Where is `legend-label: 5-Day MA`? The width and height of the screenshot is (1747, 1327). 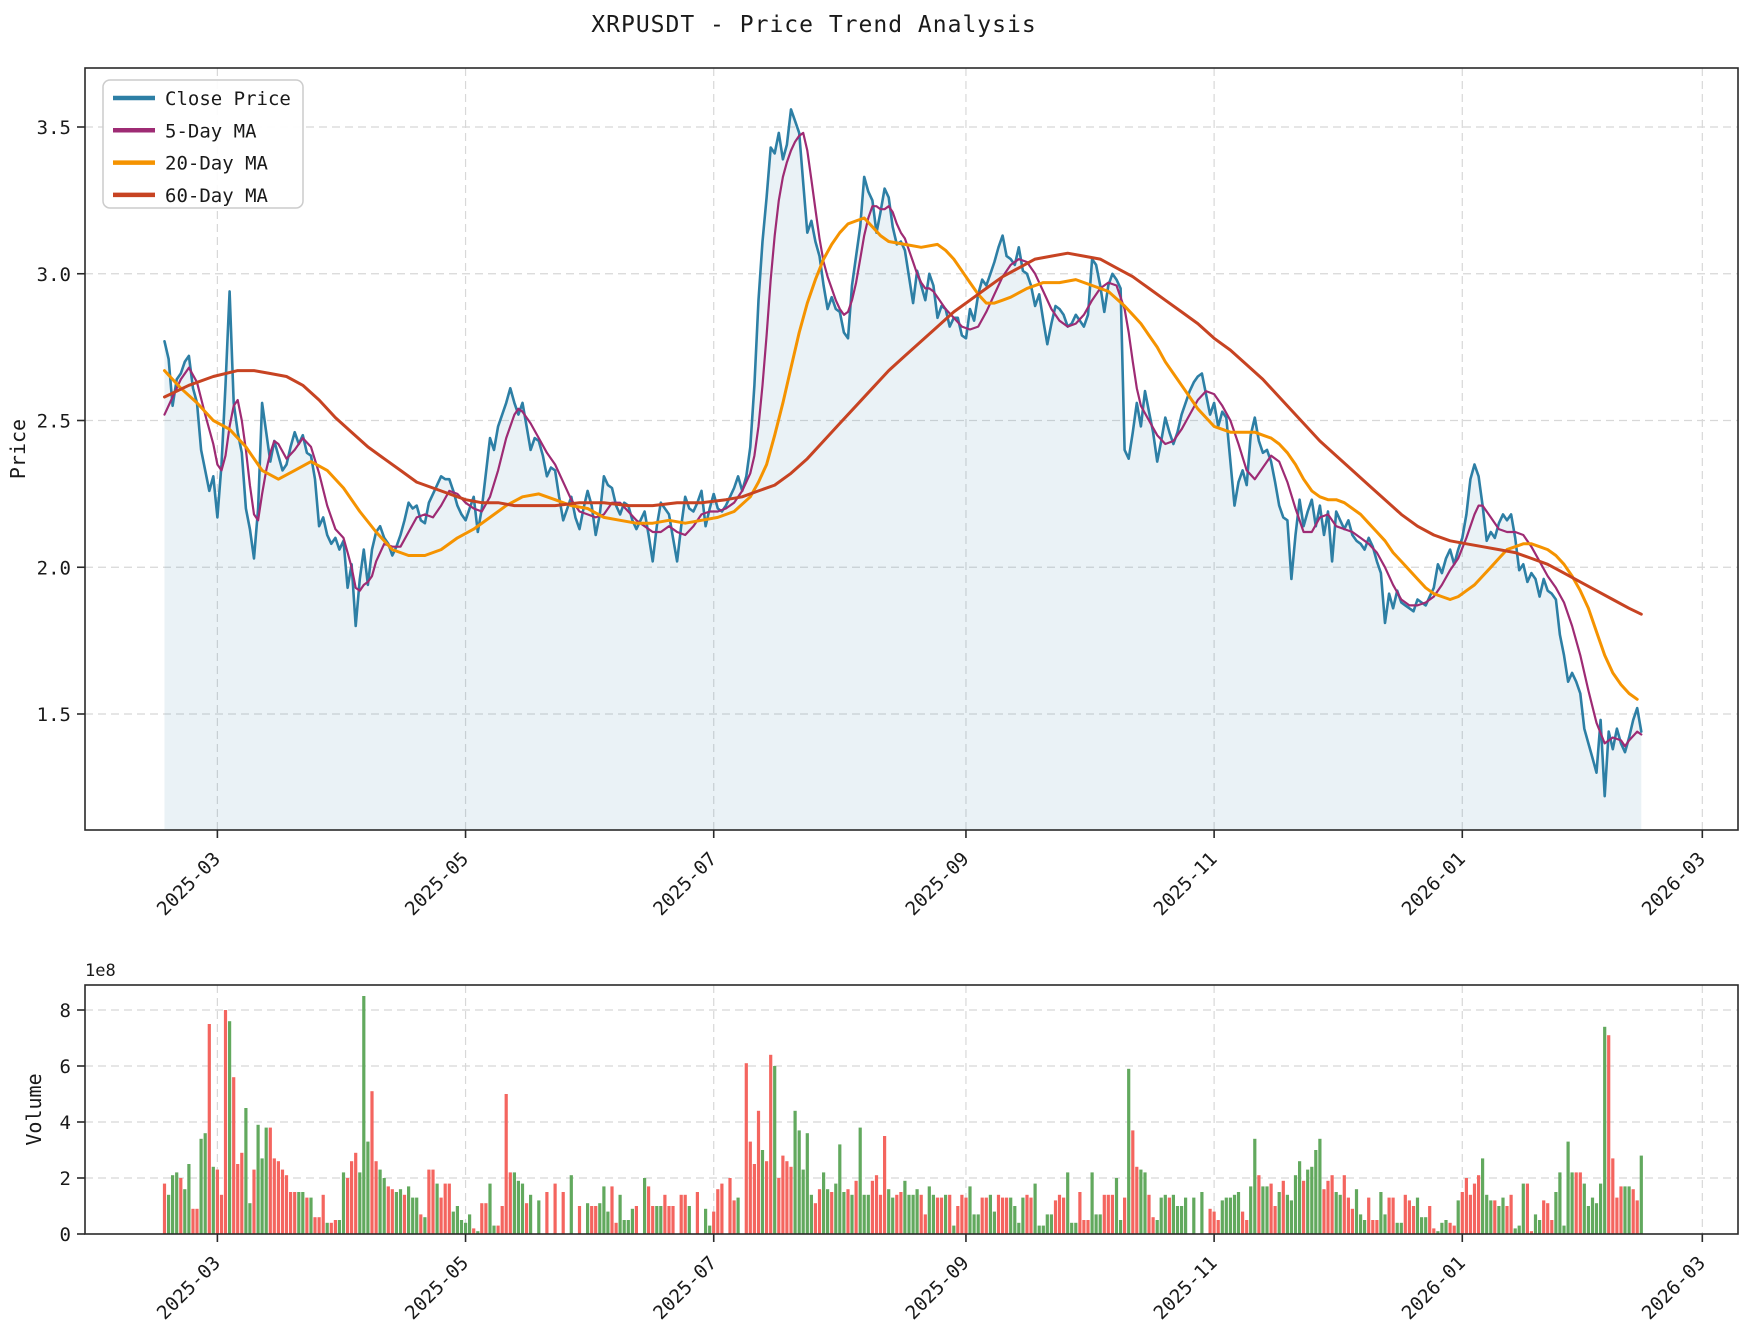 legend-label: 5-Day MA is located at coordinates (211, 131).